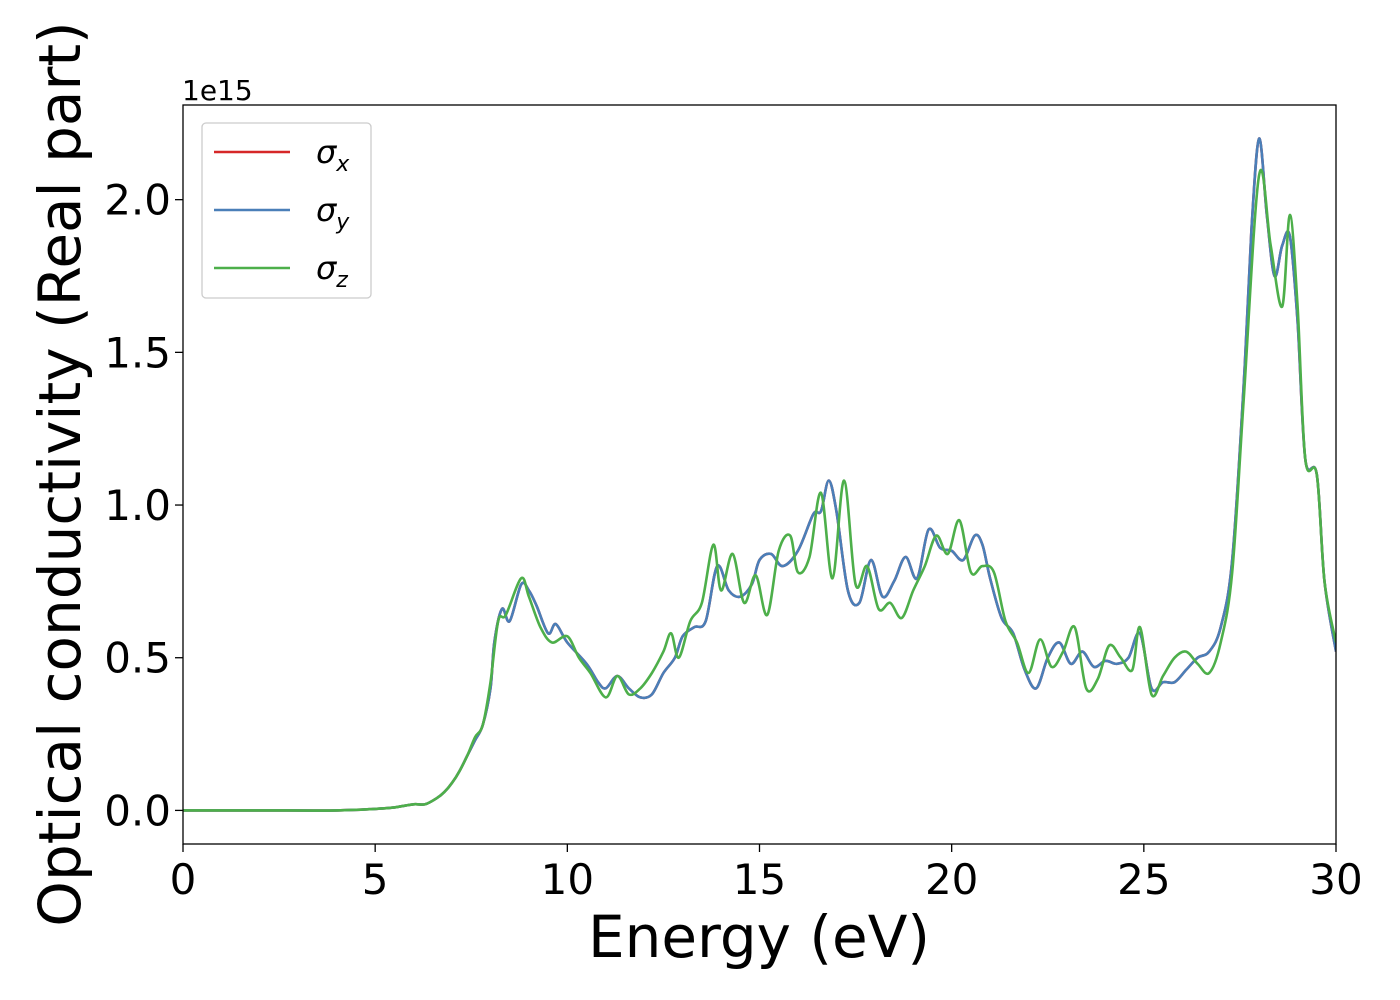  What do you see at coordinates (137, 810) in the screenshot?
I see `y-tick-label: 0.0` at bounding box center [137, 810].